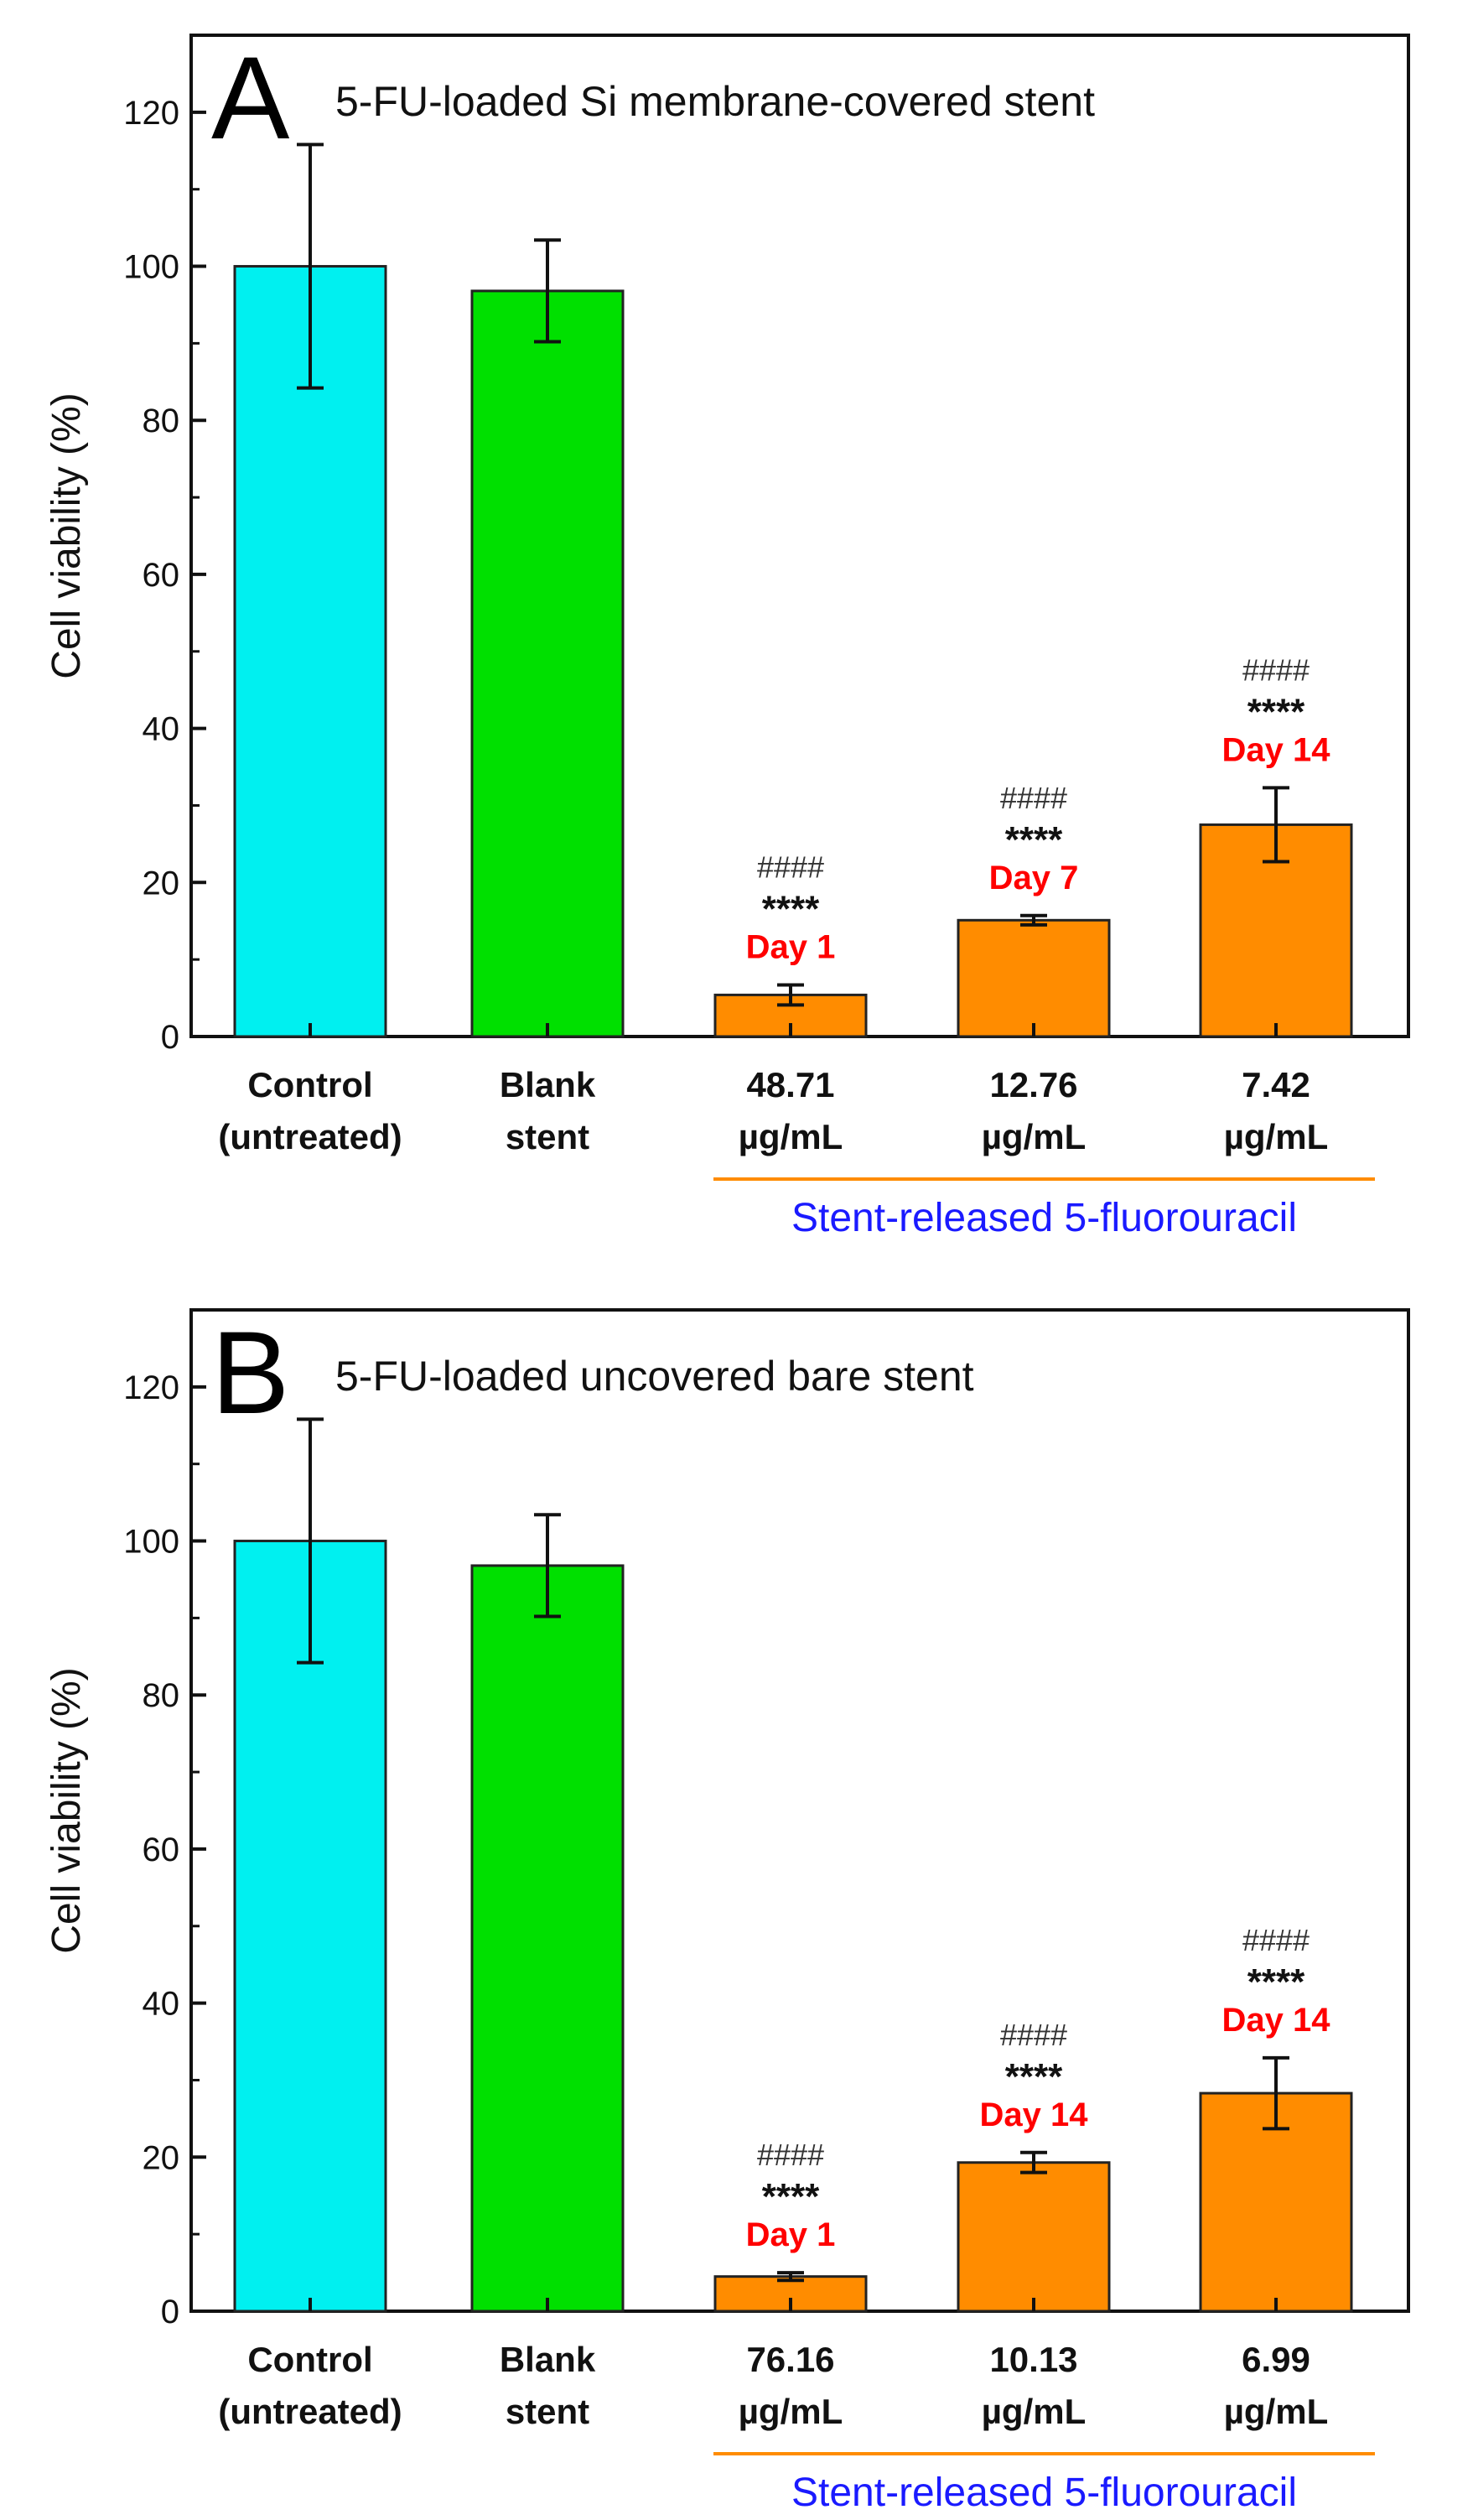 This screenshot has width=1473, height=2520. I want to click on day-label: Day 7, so click(1034, 878).